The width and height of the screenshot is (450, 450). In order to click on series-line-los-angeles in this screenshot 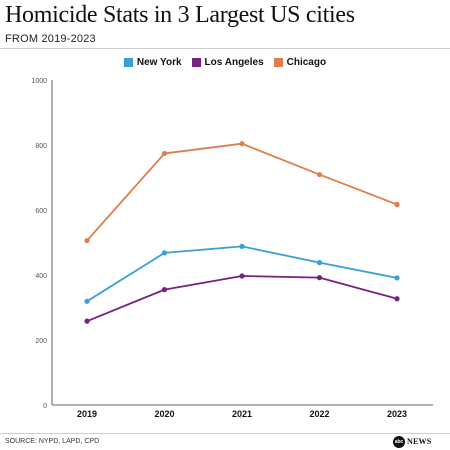, I will do `click(242, 299)`.